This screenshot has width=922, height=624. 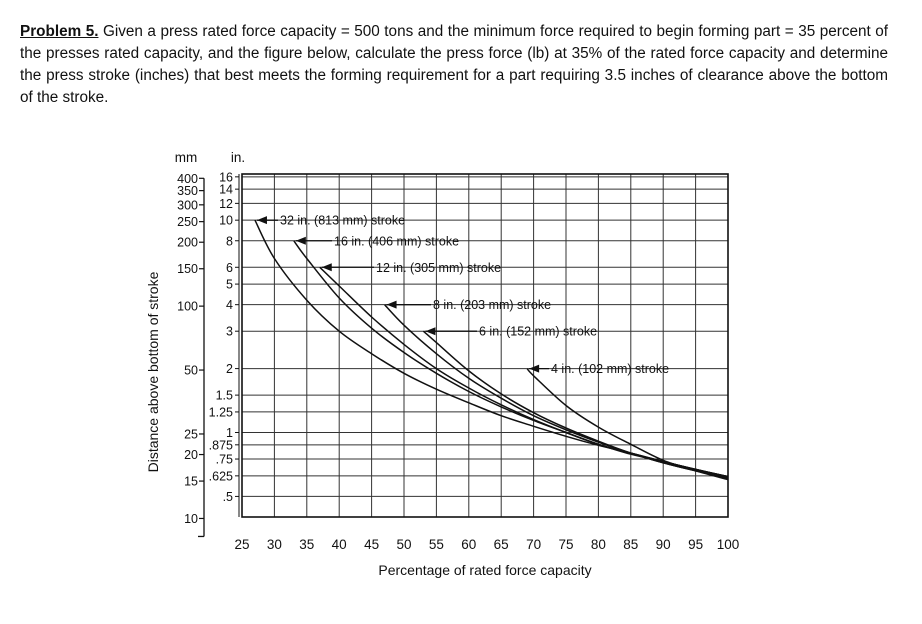 I want to click on x-tick-label: 45, so click(x=371, y=544).